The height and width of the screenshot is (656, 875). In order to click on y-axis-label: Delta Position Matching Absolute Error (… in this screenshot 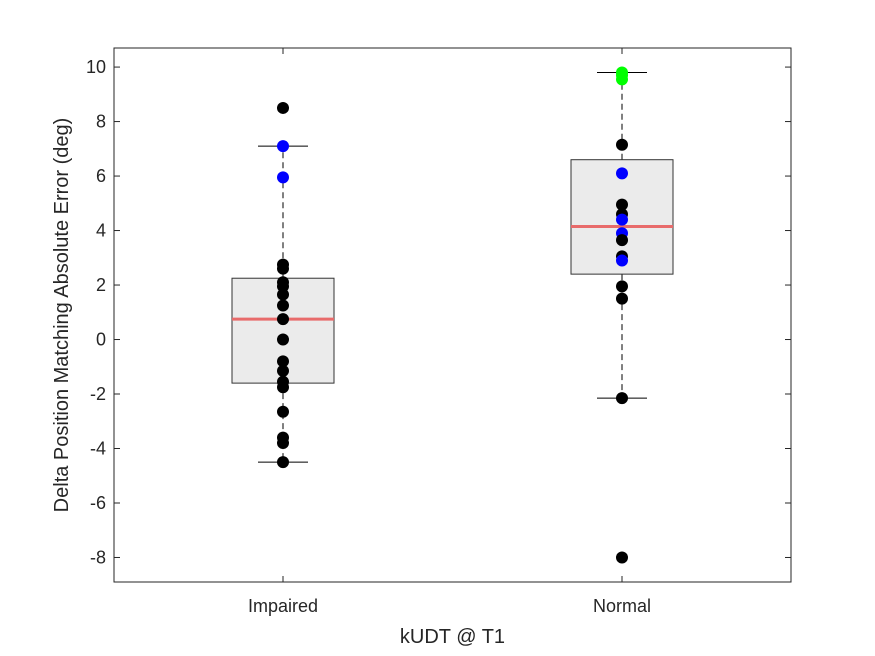, I will do `click(62, 315)`.